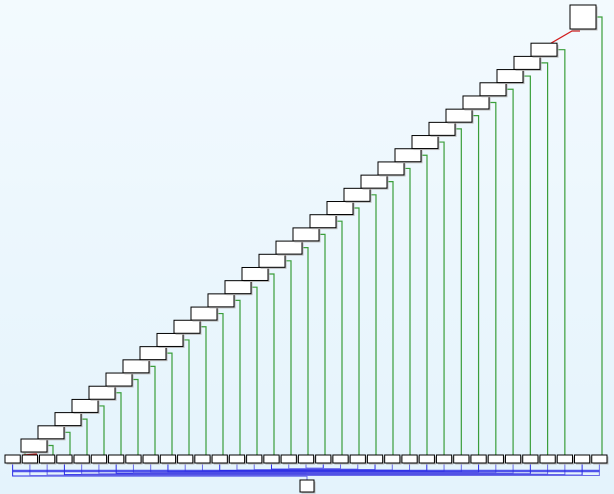 Image resolution: width=614 pixels, height=494 pixels. What do you see at coordinates (583, 17) in the screenshot?
I see `root-node` at bounding box center [583, 17].